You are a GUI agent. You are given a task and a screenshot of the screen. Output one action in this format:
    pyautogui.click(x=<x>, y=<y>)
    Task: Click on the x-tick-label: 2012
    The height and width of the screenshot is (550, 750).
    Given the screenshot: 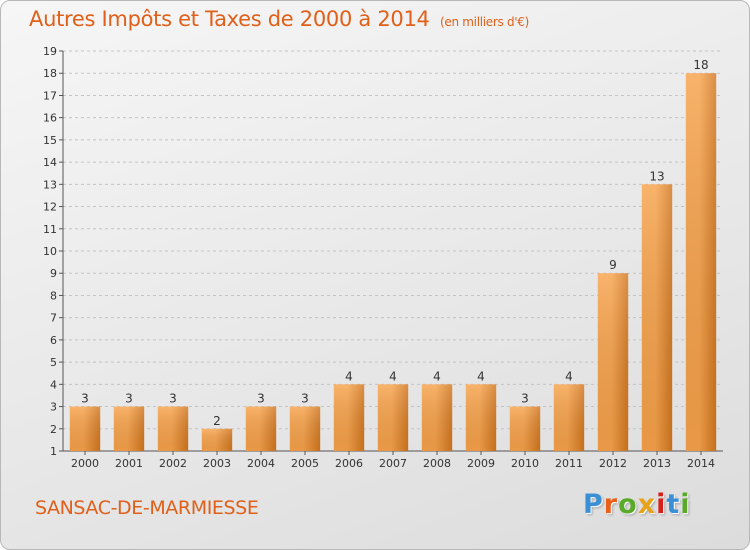 What is the action you would take?
    pyautogui.click(x=613, y=463)
    